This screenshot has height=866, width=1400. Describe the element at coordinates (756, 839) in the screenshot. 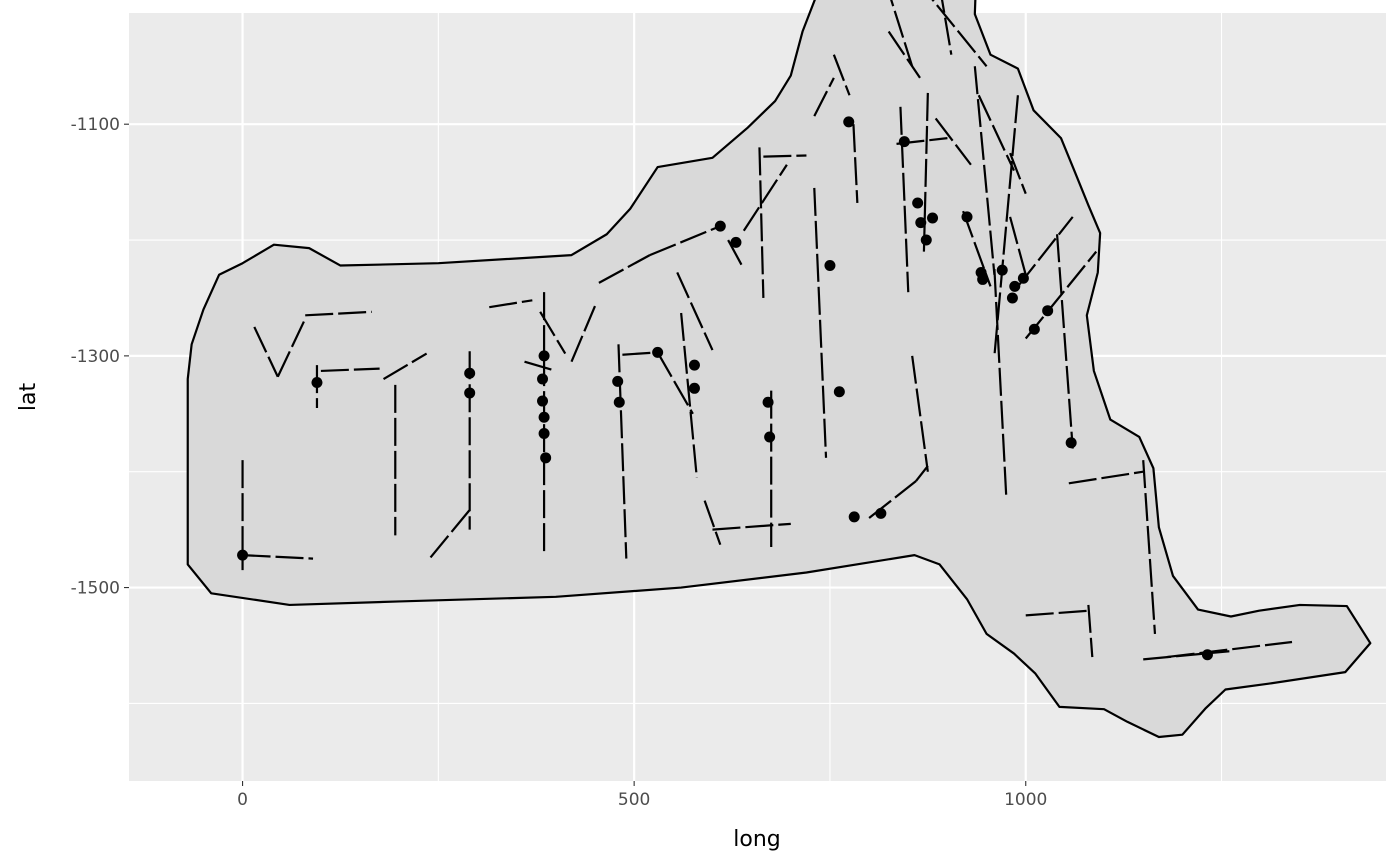

I see `x-axis-title: long` at that location.